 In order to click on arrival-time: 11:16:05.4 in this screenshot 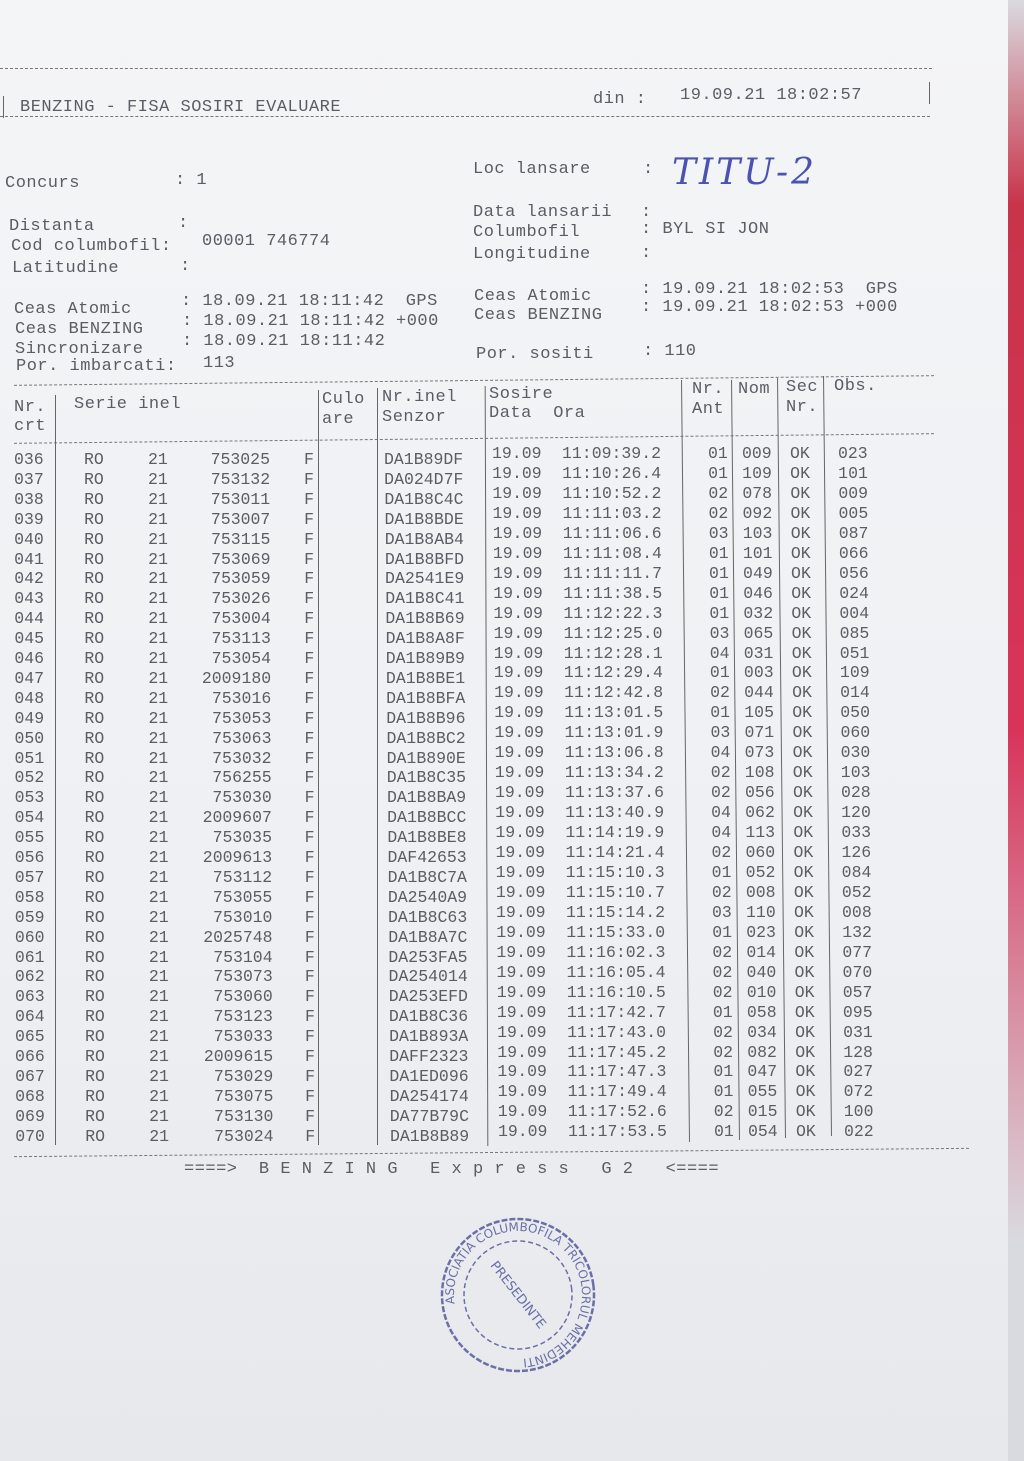, I will do `click(616, 972)`.